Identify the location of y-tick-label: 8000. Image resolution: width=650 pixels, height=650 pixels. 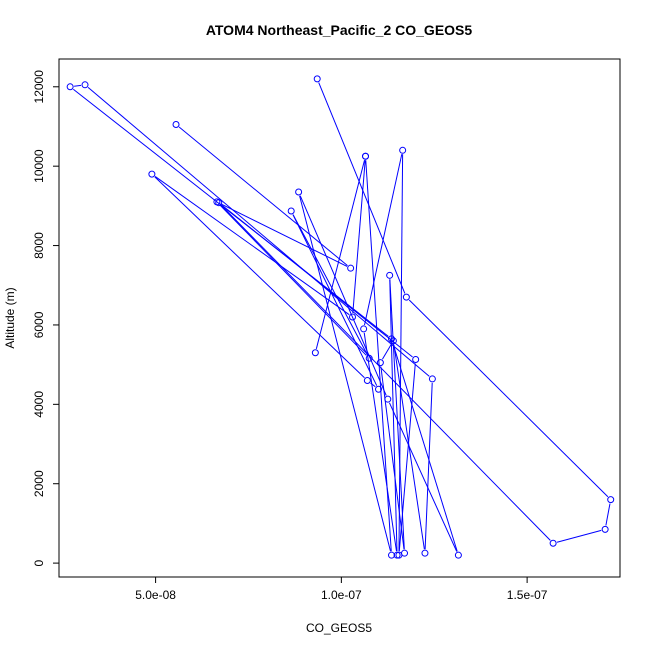
(39, 245).